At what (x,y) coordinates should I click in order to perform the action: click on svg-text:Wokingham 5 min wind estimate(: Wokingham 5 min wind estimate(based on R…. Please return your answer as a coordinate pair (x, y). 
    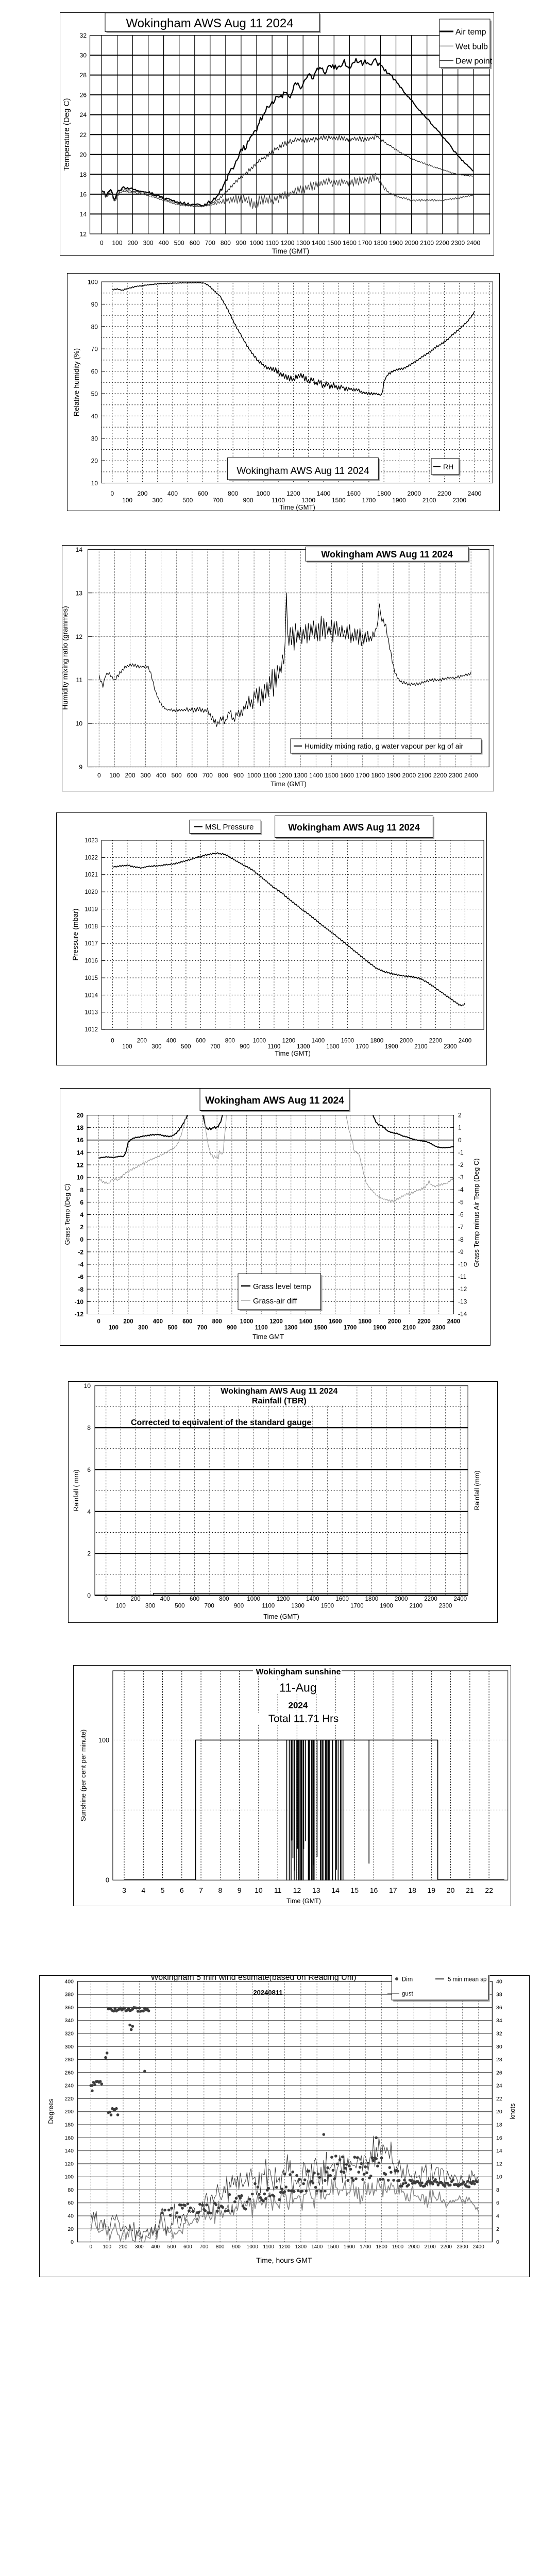
    Looking at the image, I should click on (253, 1978).